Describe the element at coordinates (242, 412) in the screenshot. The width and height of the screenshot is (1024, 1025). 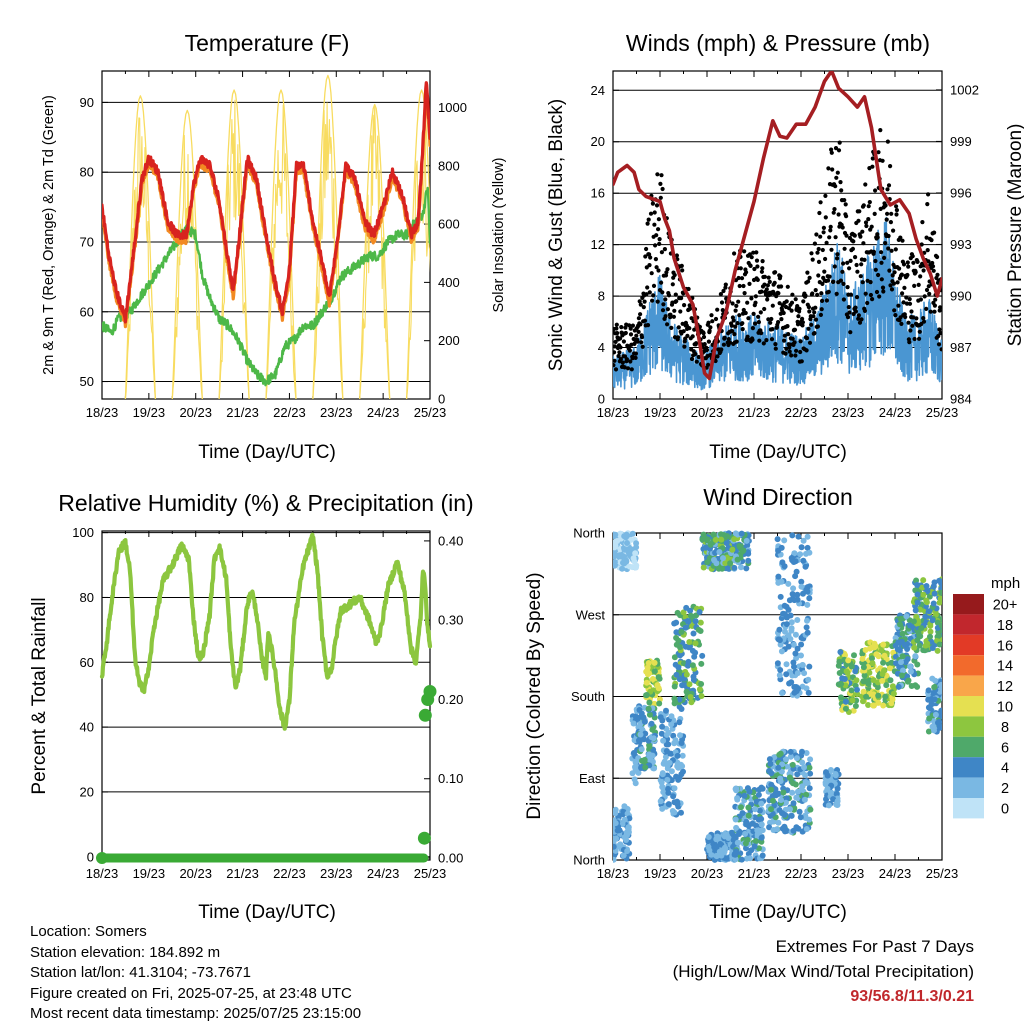
I see `temperature-xtick-label: 21/23` at that location.